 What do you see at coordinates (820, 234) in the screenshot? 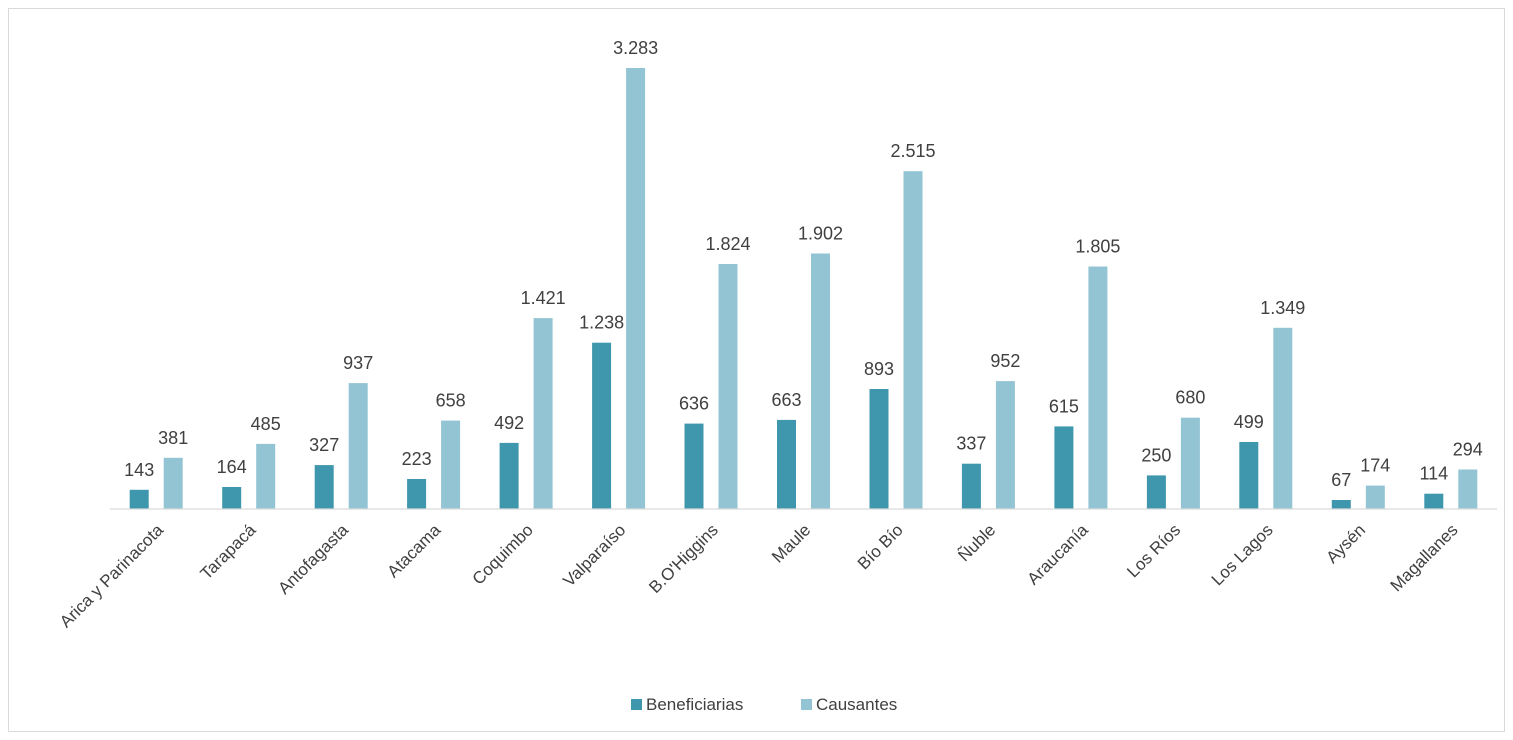
I see `value-label-causantes-maule: 1.902` at bounding box center [820, 234].